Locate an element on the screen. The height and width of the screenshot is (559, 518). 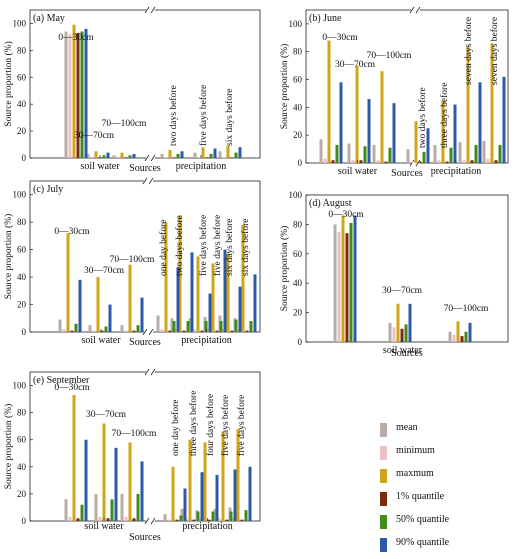
legend-item: 50% quantile is located at coordinates (433, 524).